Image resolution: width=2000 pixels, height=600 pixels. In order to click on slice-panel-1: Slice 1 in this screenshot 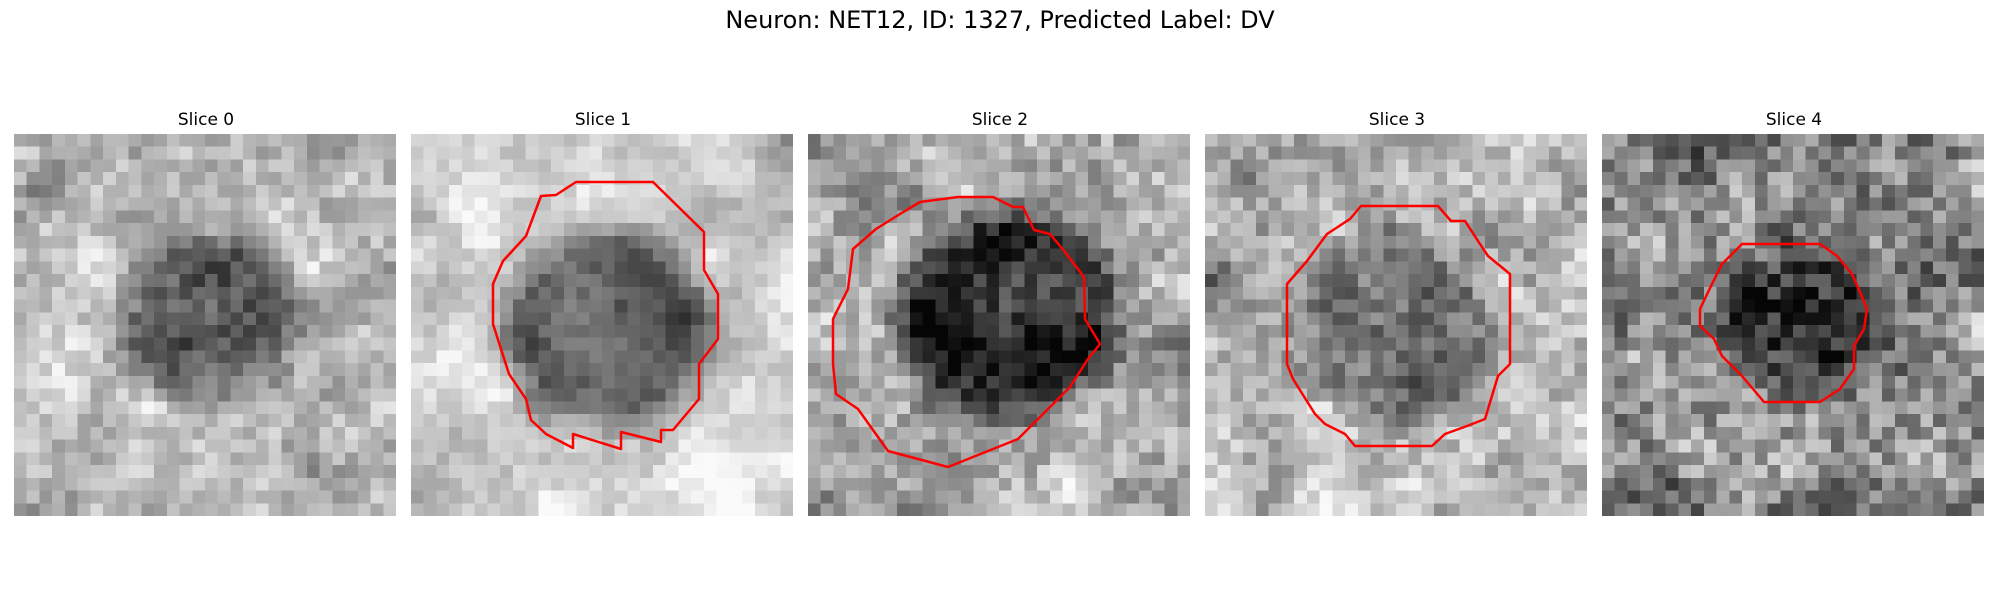, I will do `click(603, 312)`.